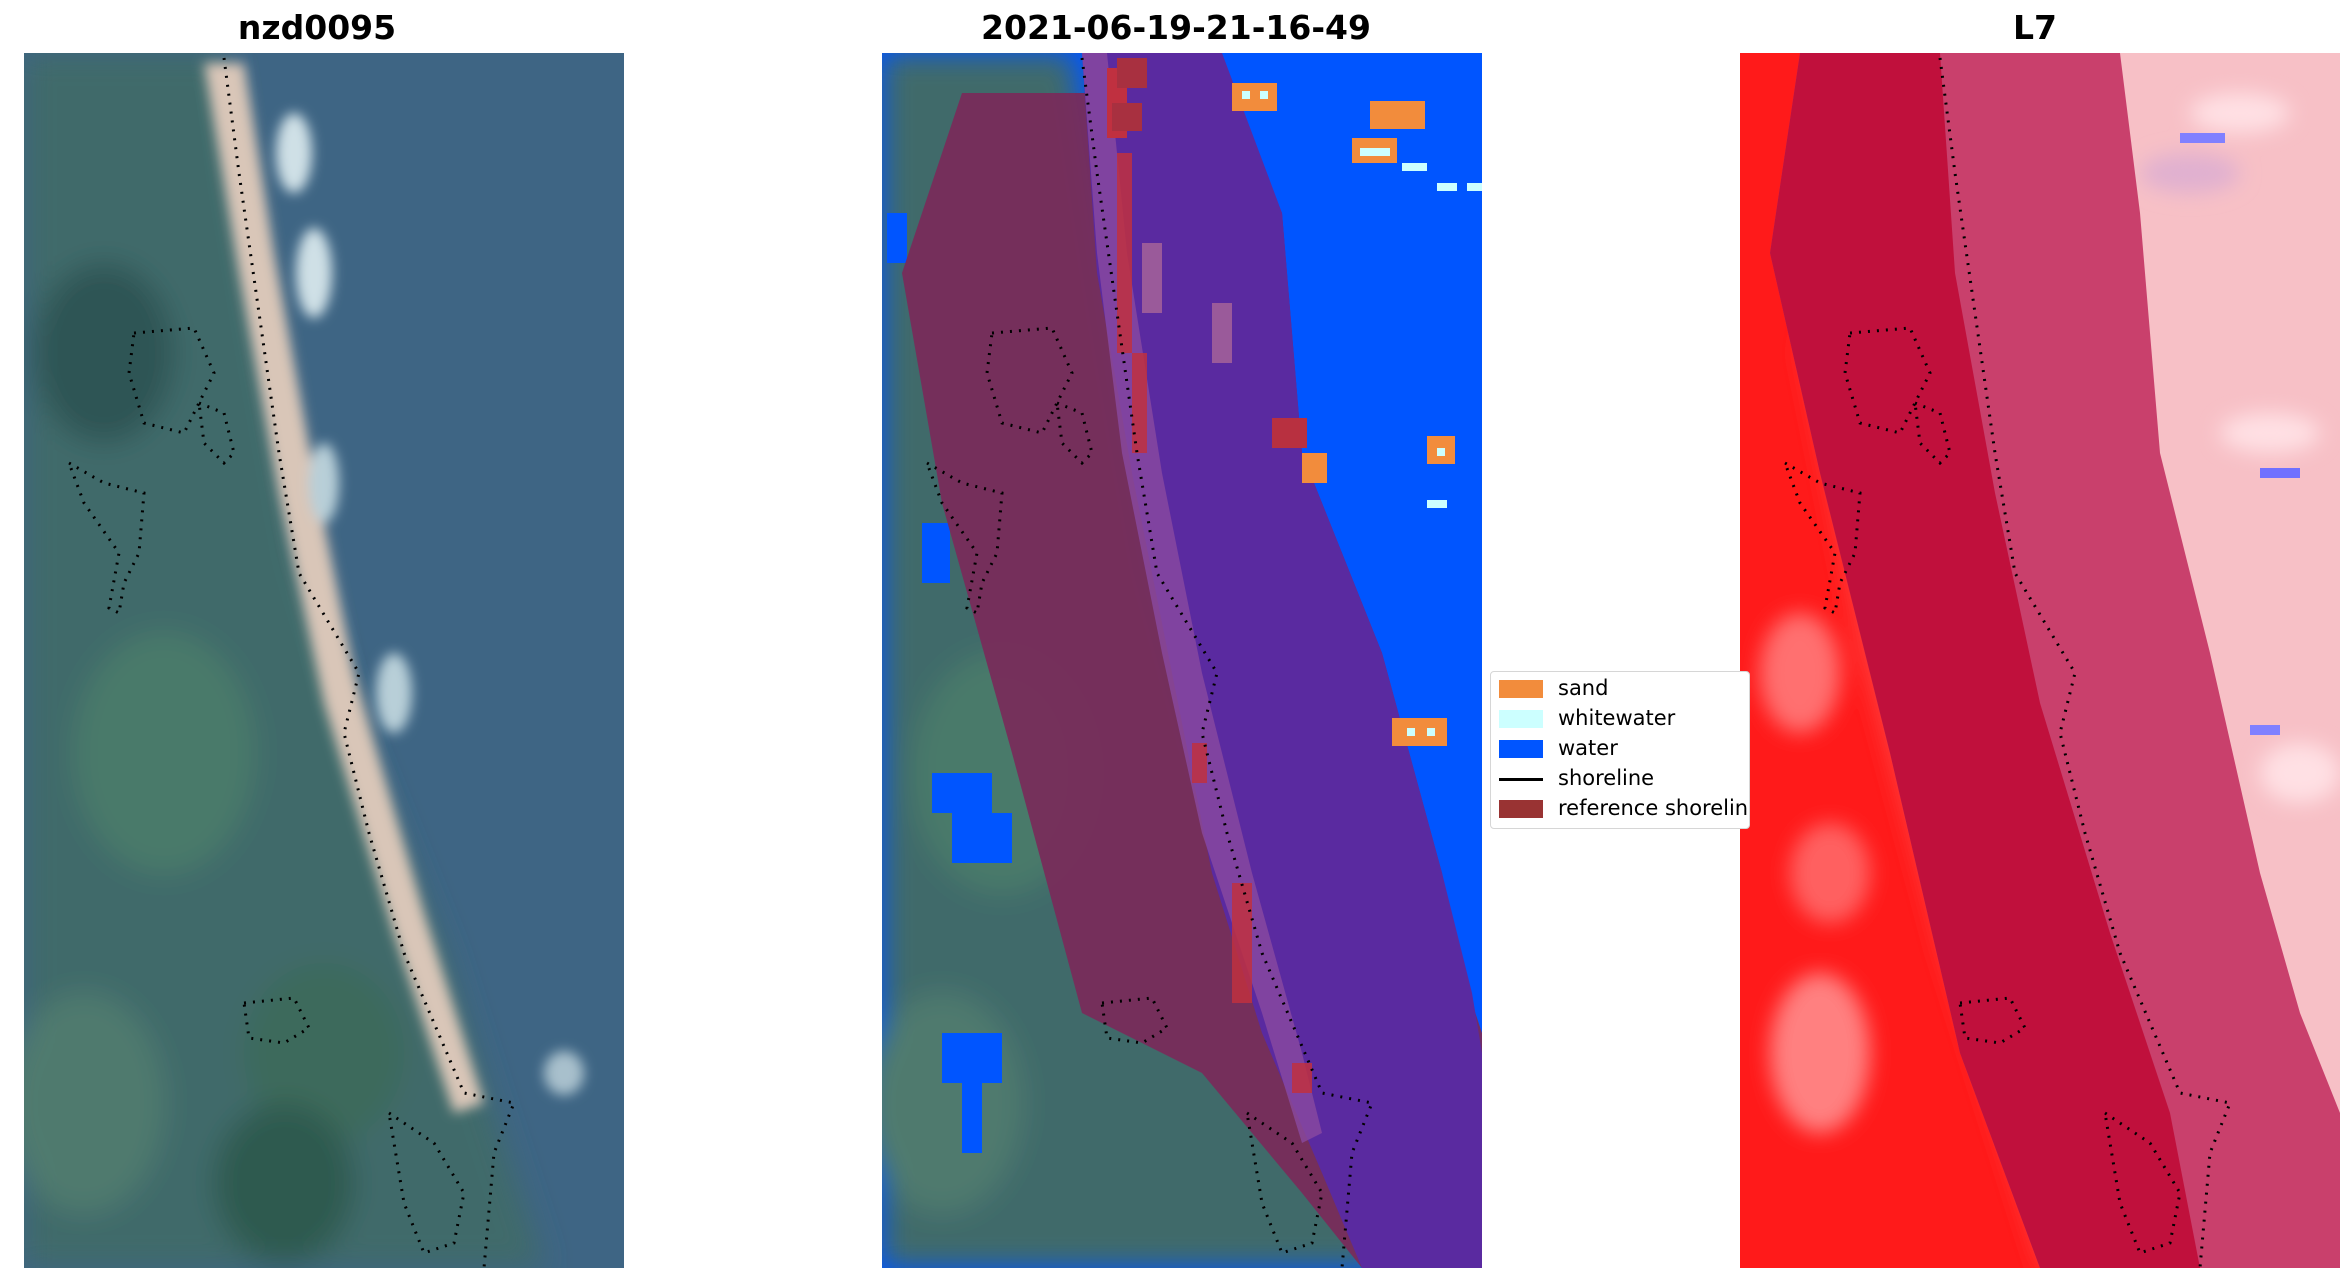  Describe the element at coordinates (1606, 778) in the screenshot. I see `legend-label-shoreline: shoreline` at that location.